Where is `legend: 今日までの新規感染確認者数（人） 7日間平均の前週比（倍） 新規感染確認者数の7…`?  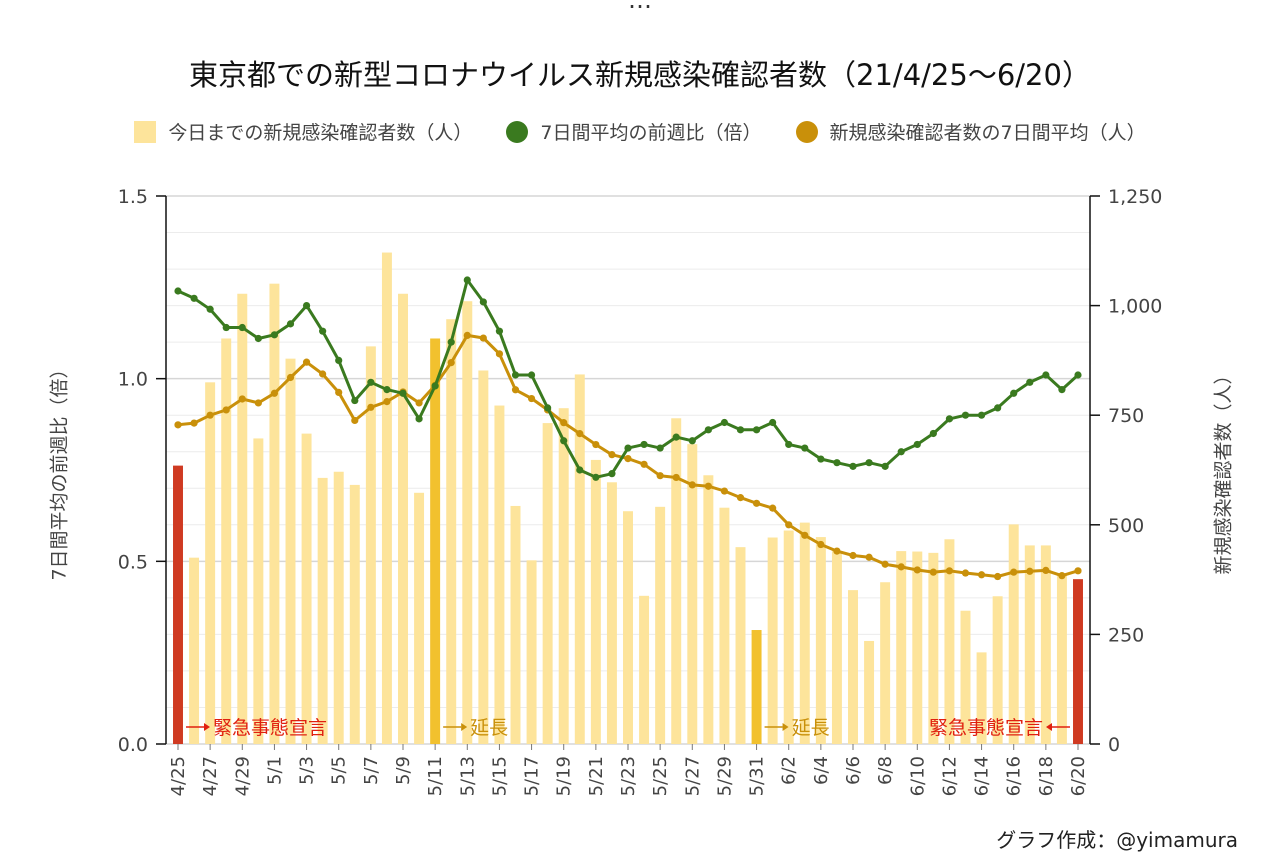 legend: 今日までの新規感染確認者数（人） 7日間平均の前週比（倍） 新規感染確認者数の7… is located at coordinates (640, 131).